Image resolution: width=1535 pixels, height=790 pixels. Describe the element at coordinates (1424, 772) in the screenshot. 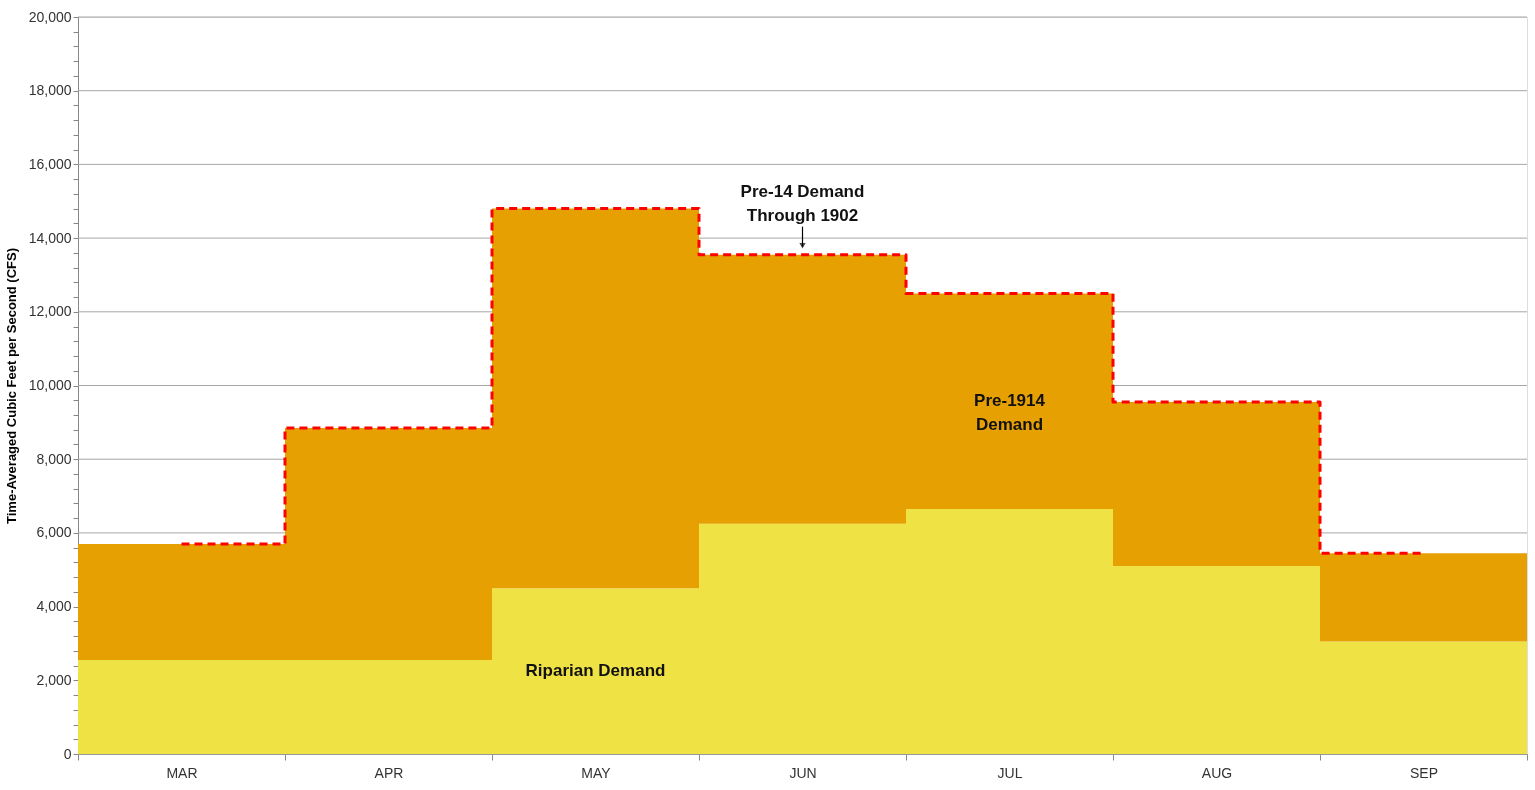

I see `x-tick-label: SEP` at that location.